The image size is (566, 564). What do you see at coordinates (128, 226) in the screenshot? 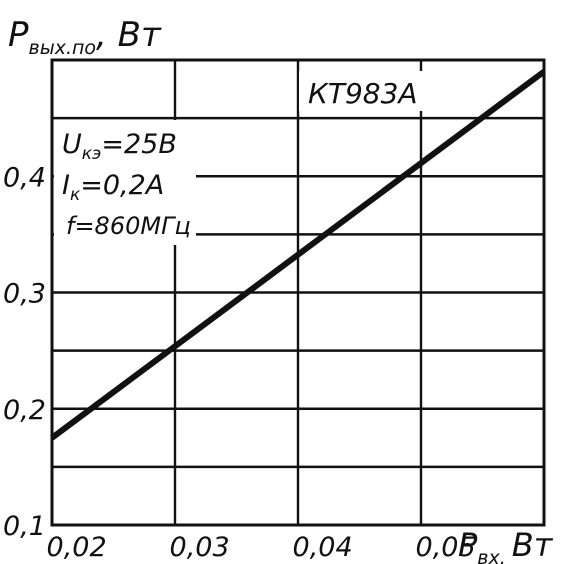
I see `condition-frequency: f=860МГц` at bounding box center [128, 226].